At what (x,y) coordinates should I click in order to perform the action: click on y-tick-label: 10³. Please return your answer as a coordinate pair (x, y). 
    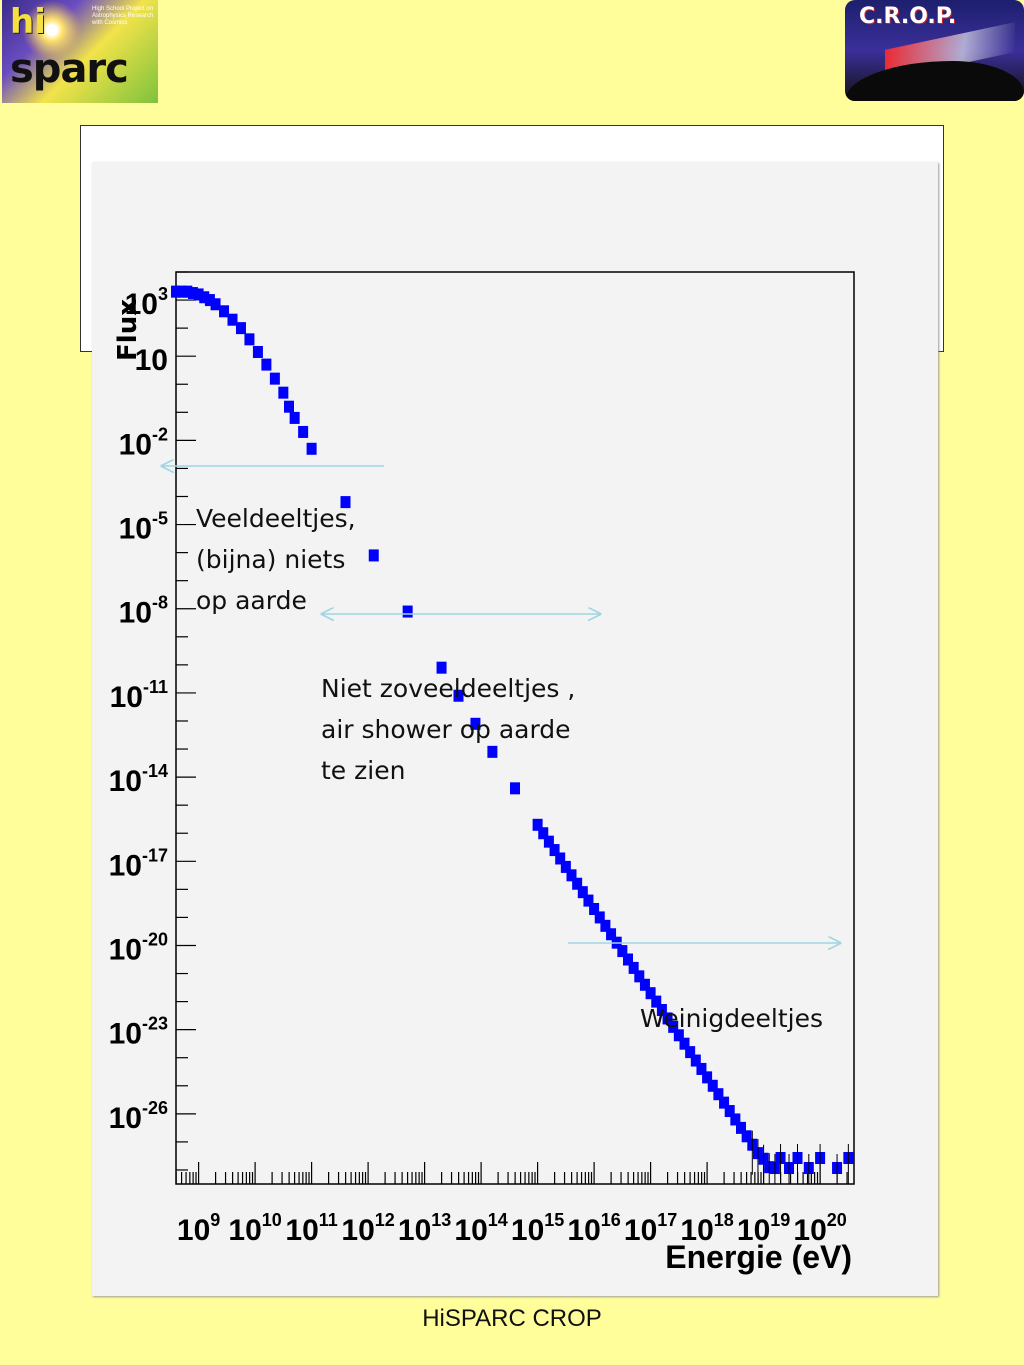
    Looking at the image, I should click on (146, 302).